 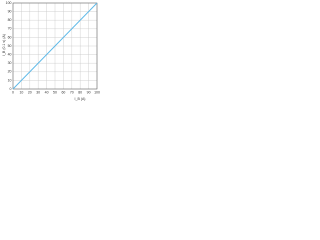 What do you see at coordinates (63, 92) in the screenshot?
I see `x-tick-label: 60` at bounding box center [63, 92].